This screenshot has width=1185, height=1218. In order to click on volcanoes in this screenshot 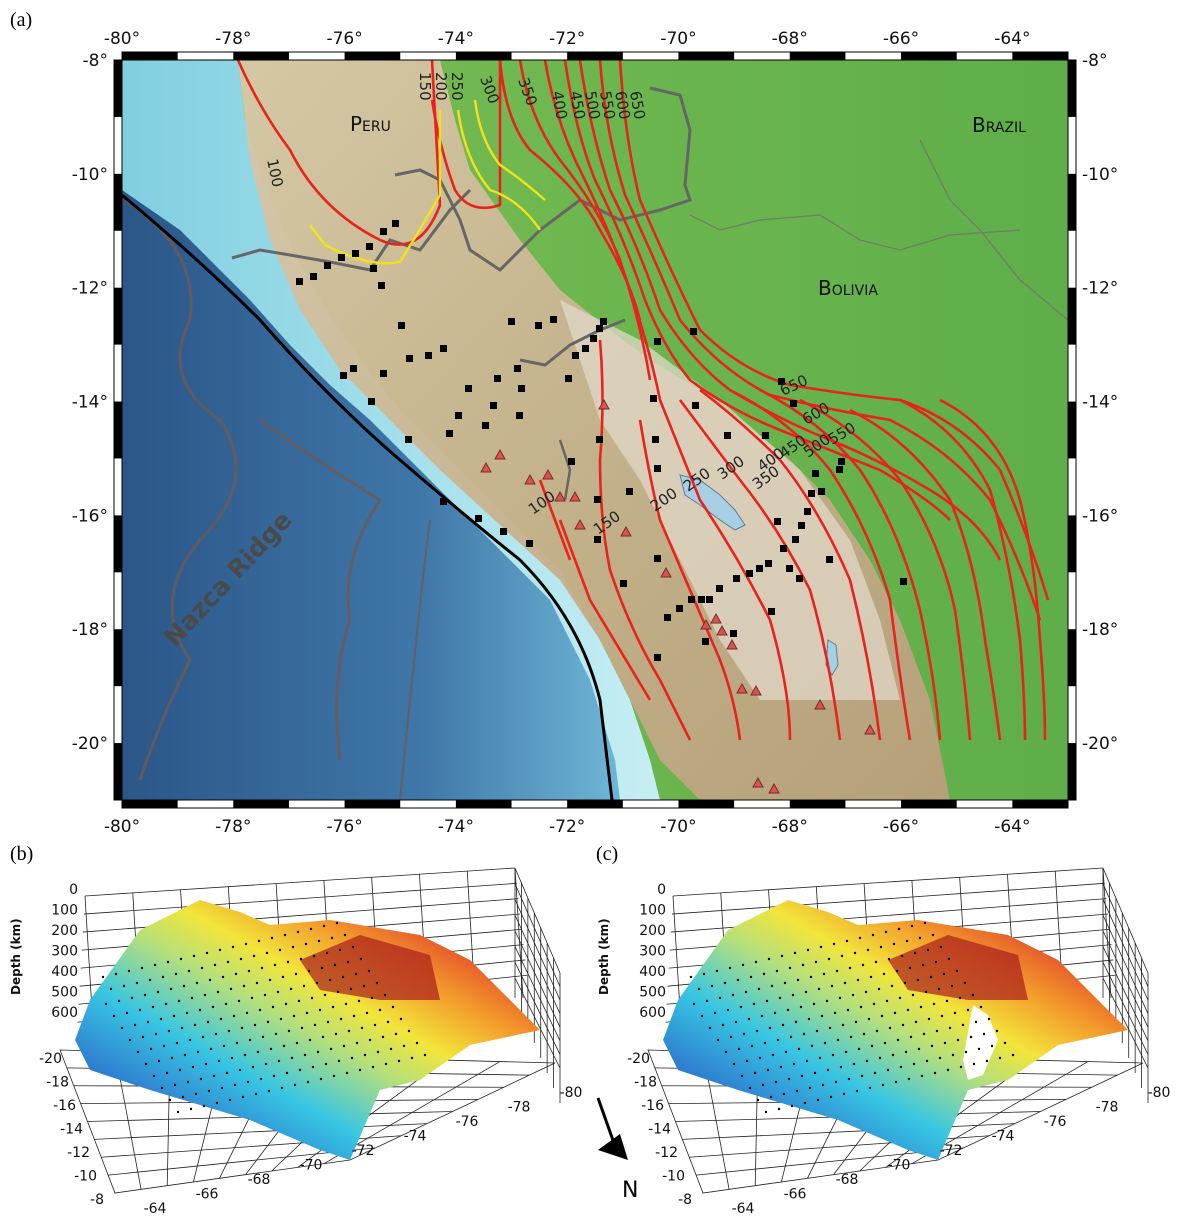, I will do `click(678, 596)`.